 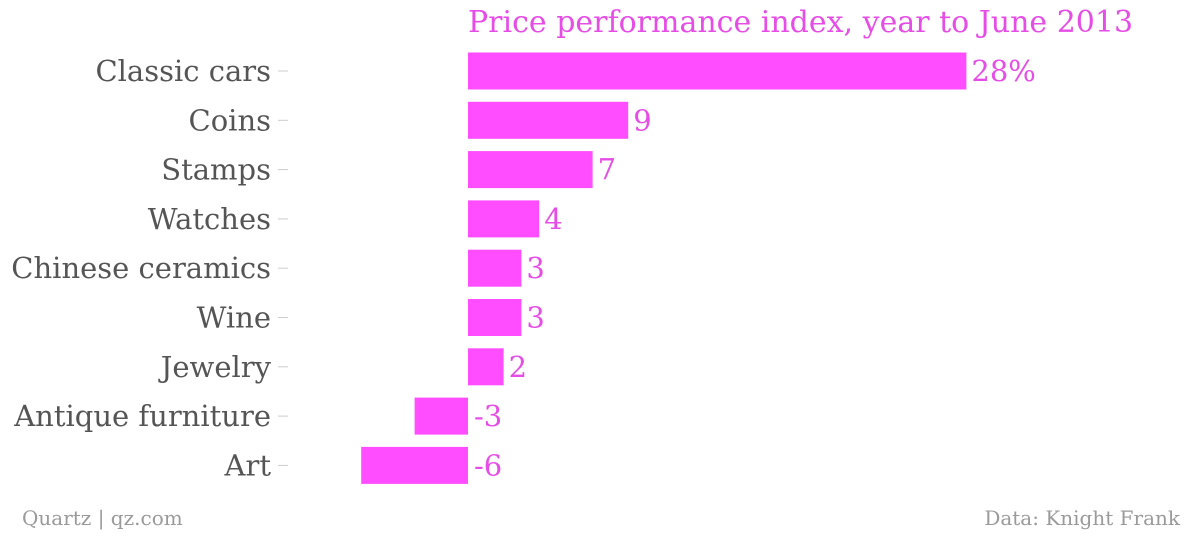 What do you see at coordinates (142, 416) in the screenshot?
I see `category-label: Antique furniture` at bounding box center [142, 416].